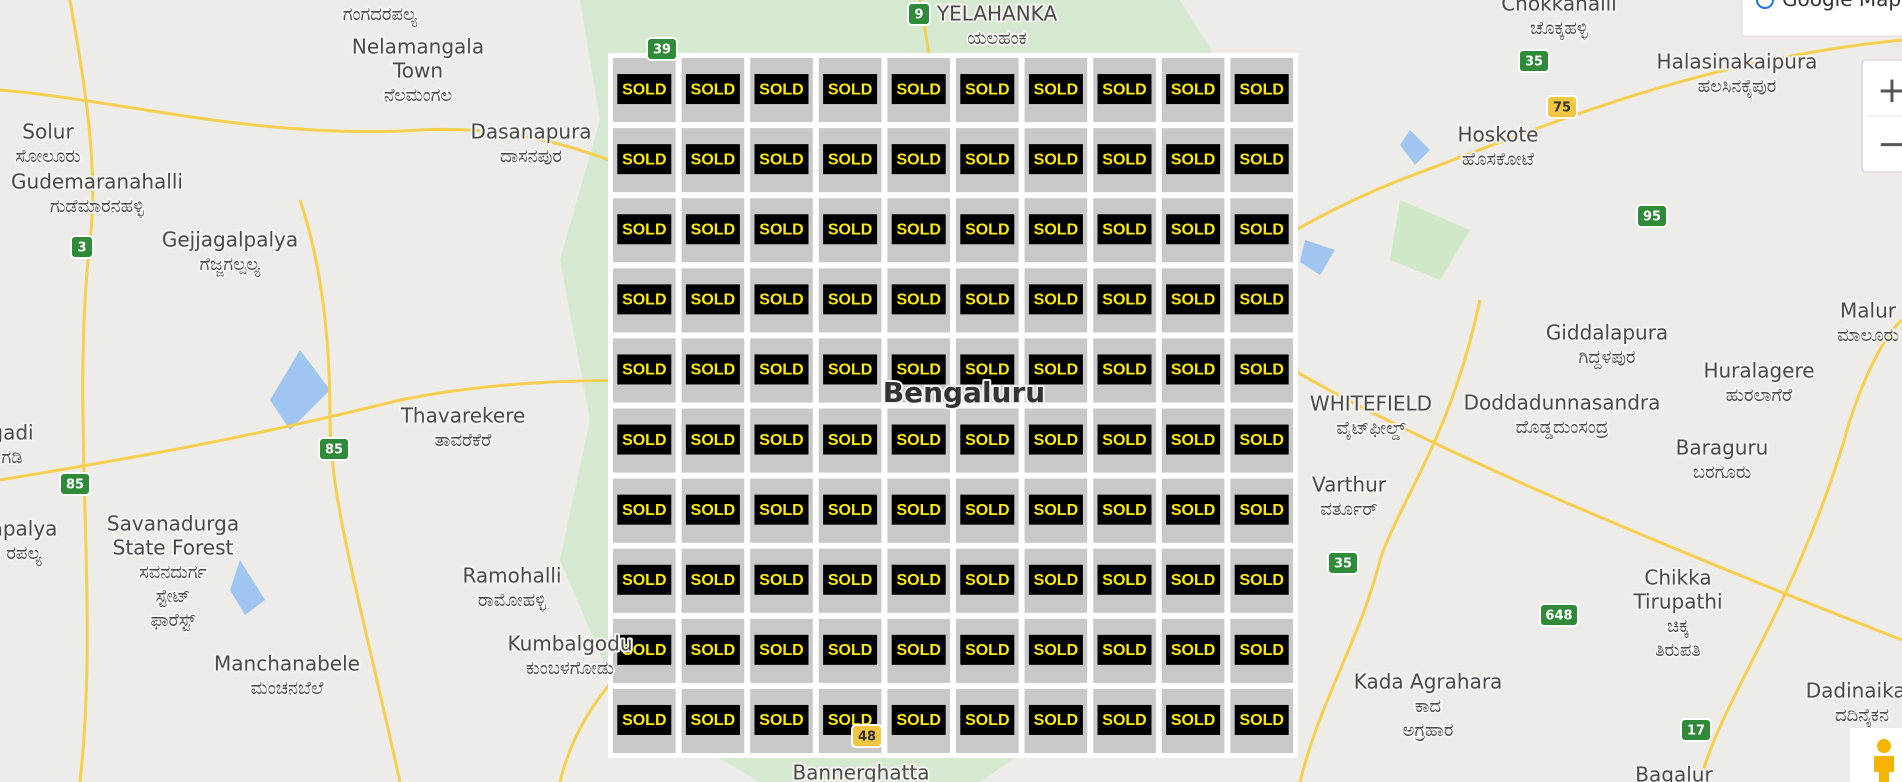 Image resolution: width=1902 pixels, height=782 pixels. Describe the element at coordinates (1842, 5) in the screenshot. I see `map-type-label: Google Maps` at that location.